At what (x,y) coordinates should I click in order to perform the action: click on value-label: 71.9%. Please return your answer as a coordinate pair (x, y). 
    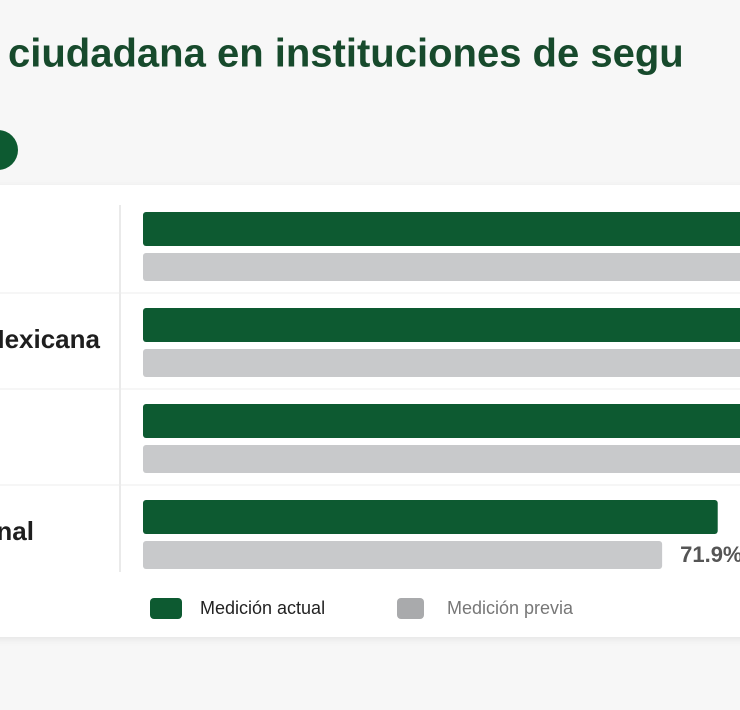
    Looking at the image, I should click on (710, 554).